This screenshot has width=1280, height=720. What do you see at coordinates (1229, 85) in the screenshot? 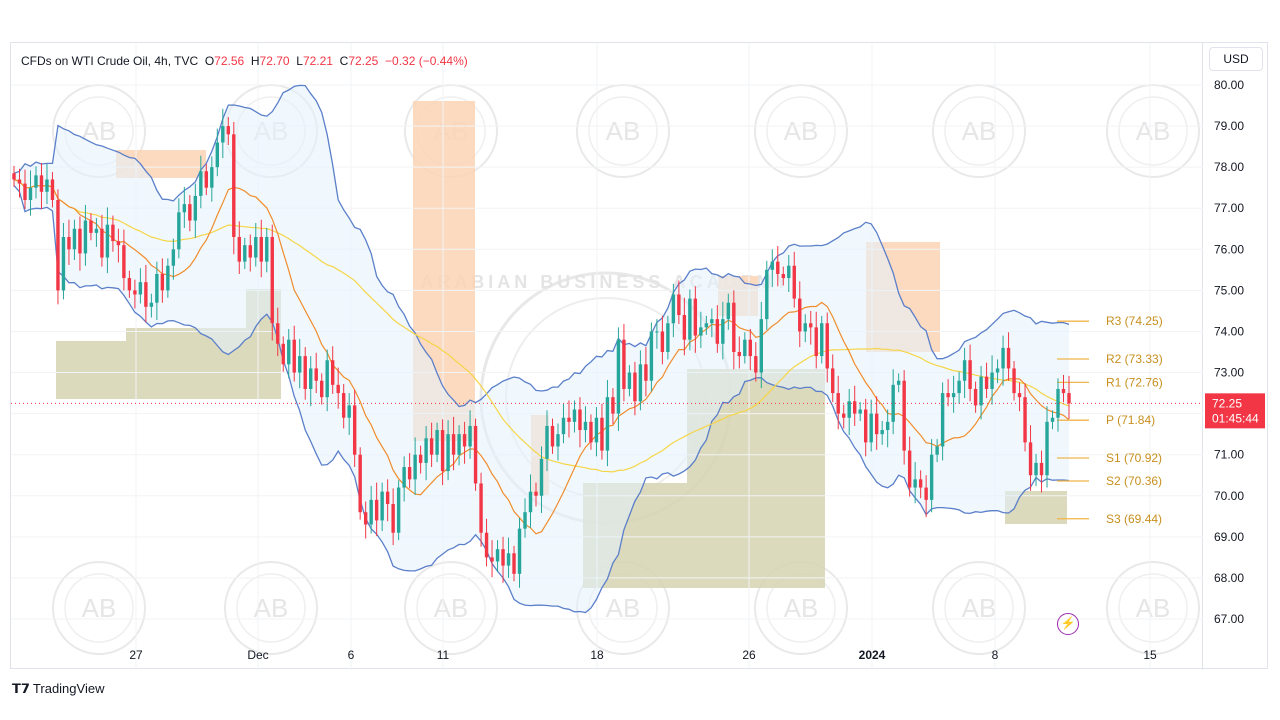
I see `y-tick-label: 80.00` at bounding box center [1229, 85].